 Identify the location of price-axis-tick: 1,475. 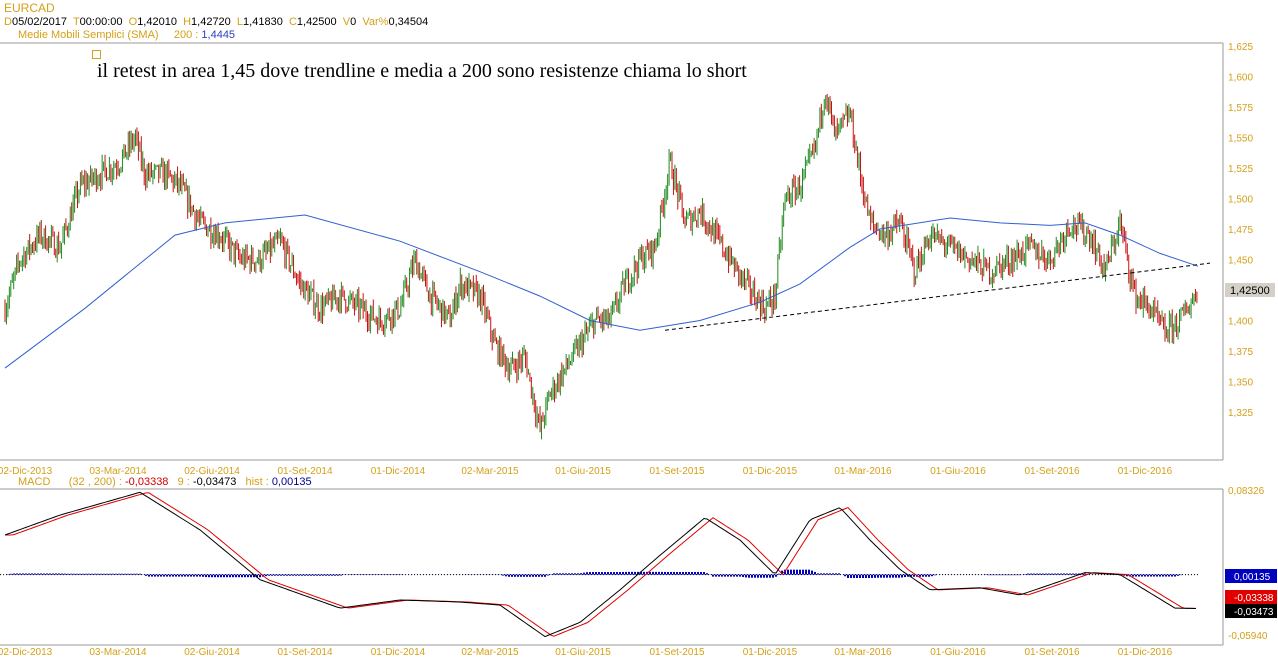
(1240, 230).